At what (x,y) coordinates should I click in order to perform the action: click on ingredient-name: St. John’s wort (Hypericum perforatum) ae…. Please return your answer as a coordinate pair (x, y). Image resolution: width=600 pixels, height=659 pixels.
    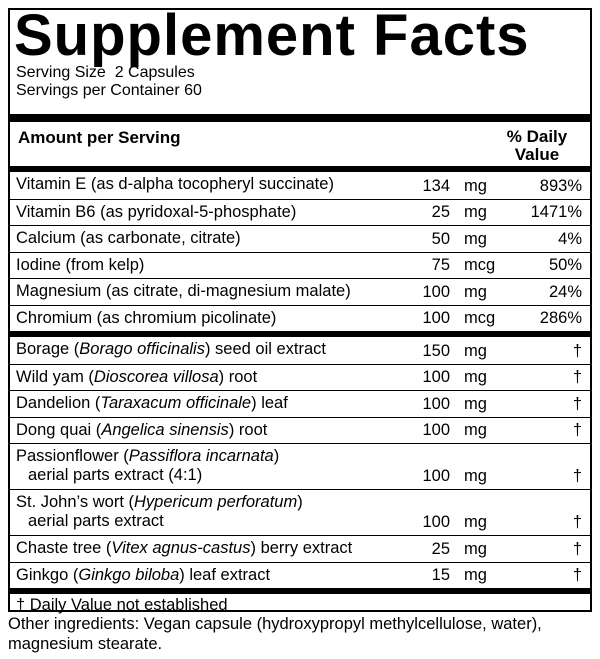
    Looking at the image, I should click on (159, 512).